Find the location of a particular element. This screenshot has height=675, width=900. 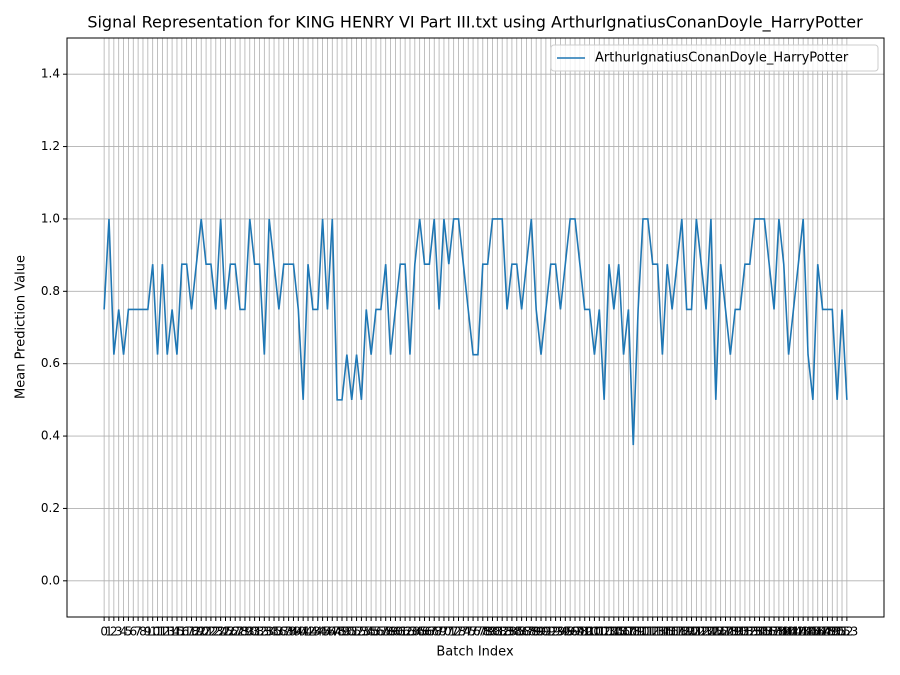

y-tick-label: 0.0 is located at coordinates (50, 580).